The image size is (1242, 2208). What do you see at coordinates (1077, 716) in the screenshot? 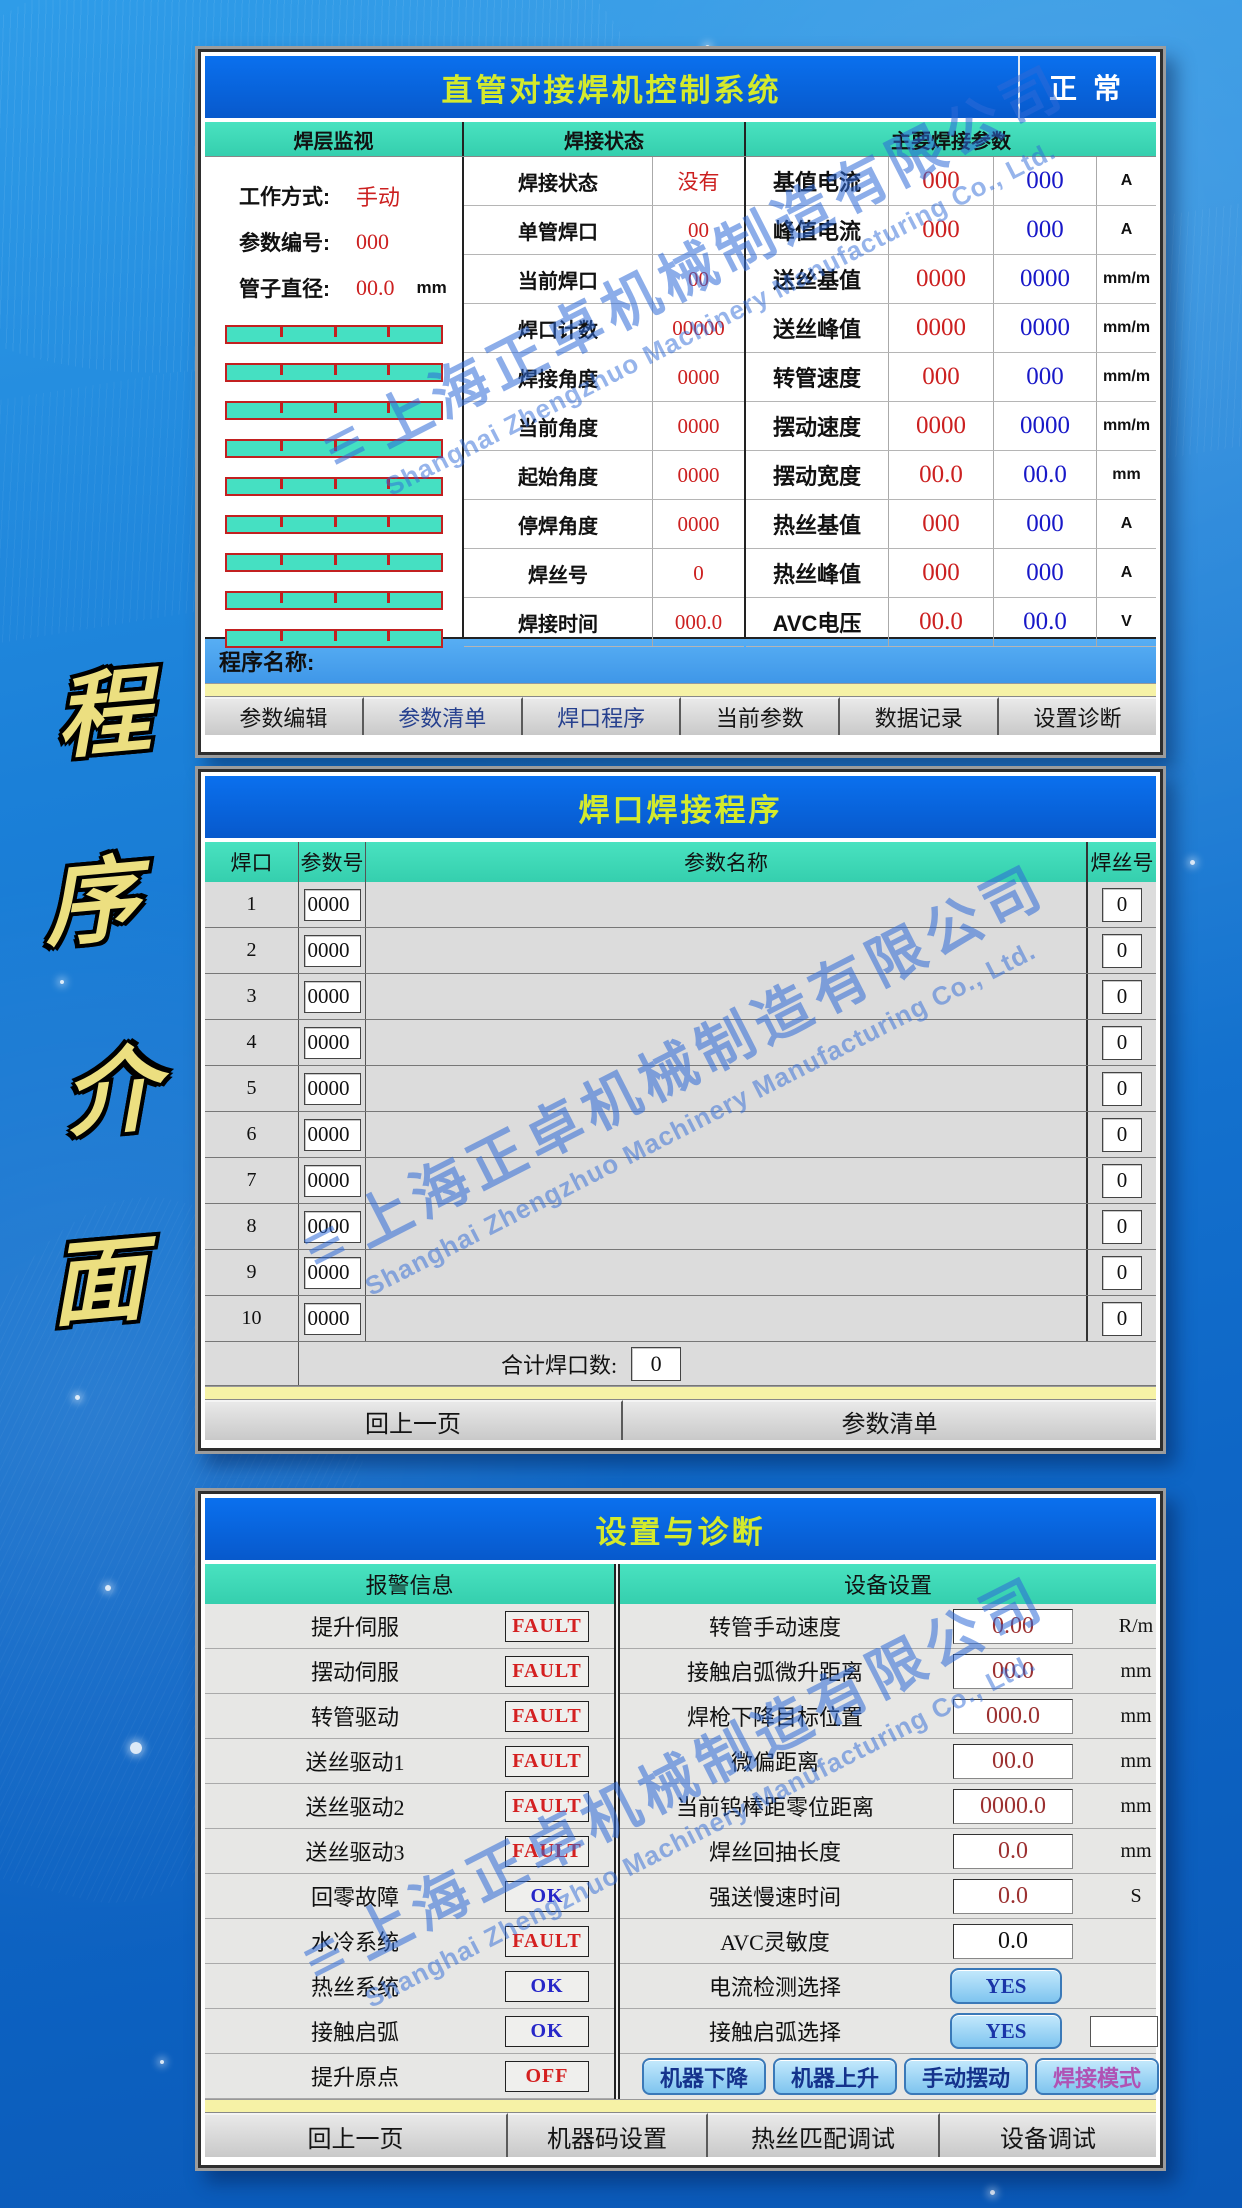
I see `nav-button-设置诊断: 设置诊断` at bounding box center [1077, 716].